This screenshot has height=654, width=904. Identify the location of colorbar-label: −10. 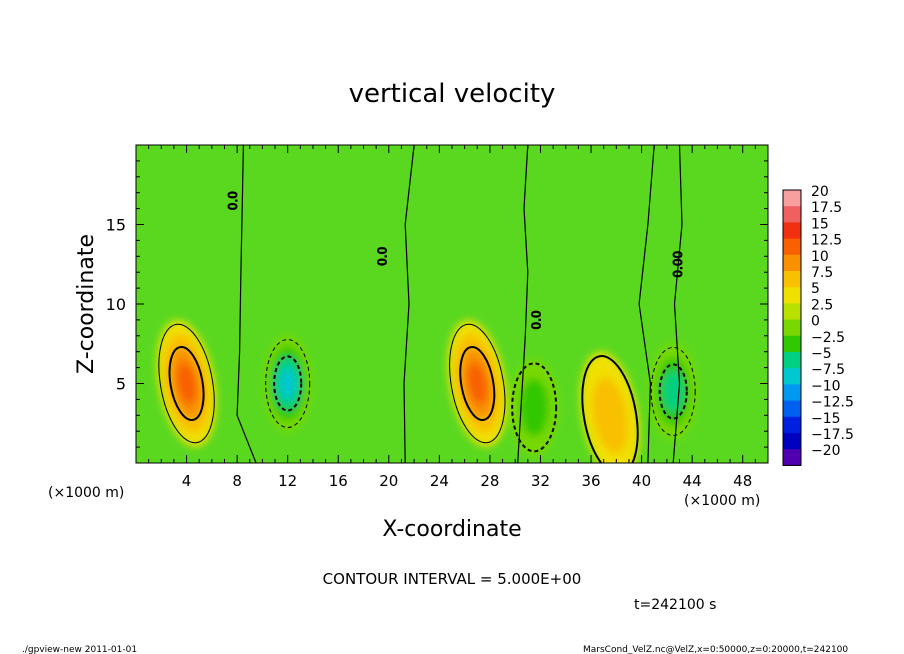
(826, 386).